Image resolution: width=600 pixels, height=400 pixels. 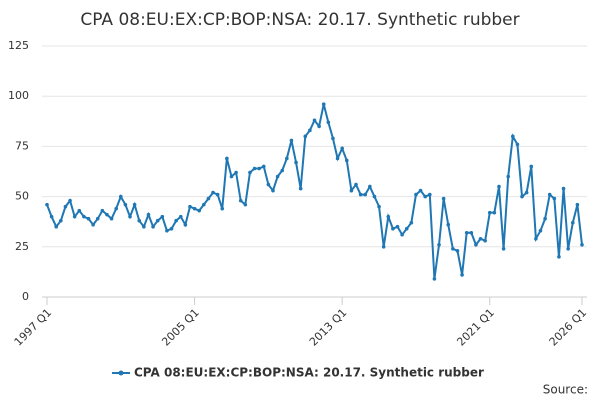 What do you see at coordinates (22, 196) in the screenshot?
I see `y-tick-label: 50` at bounding box center [22, 196].